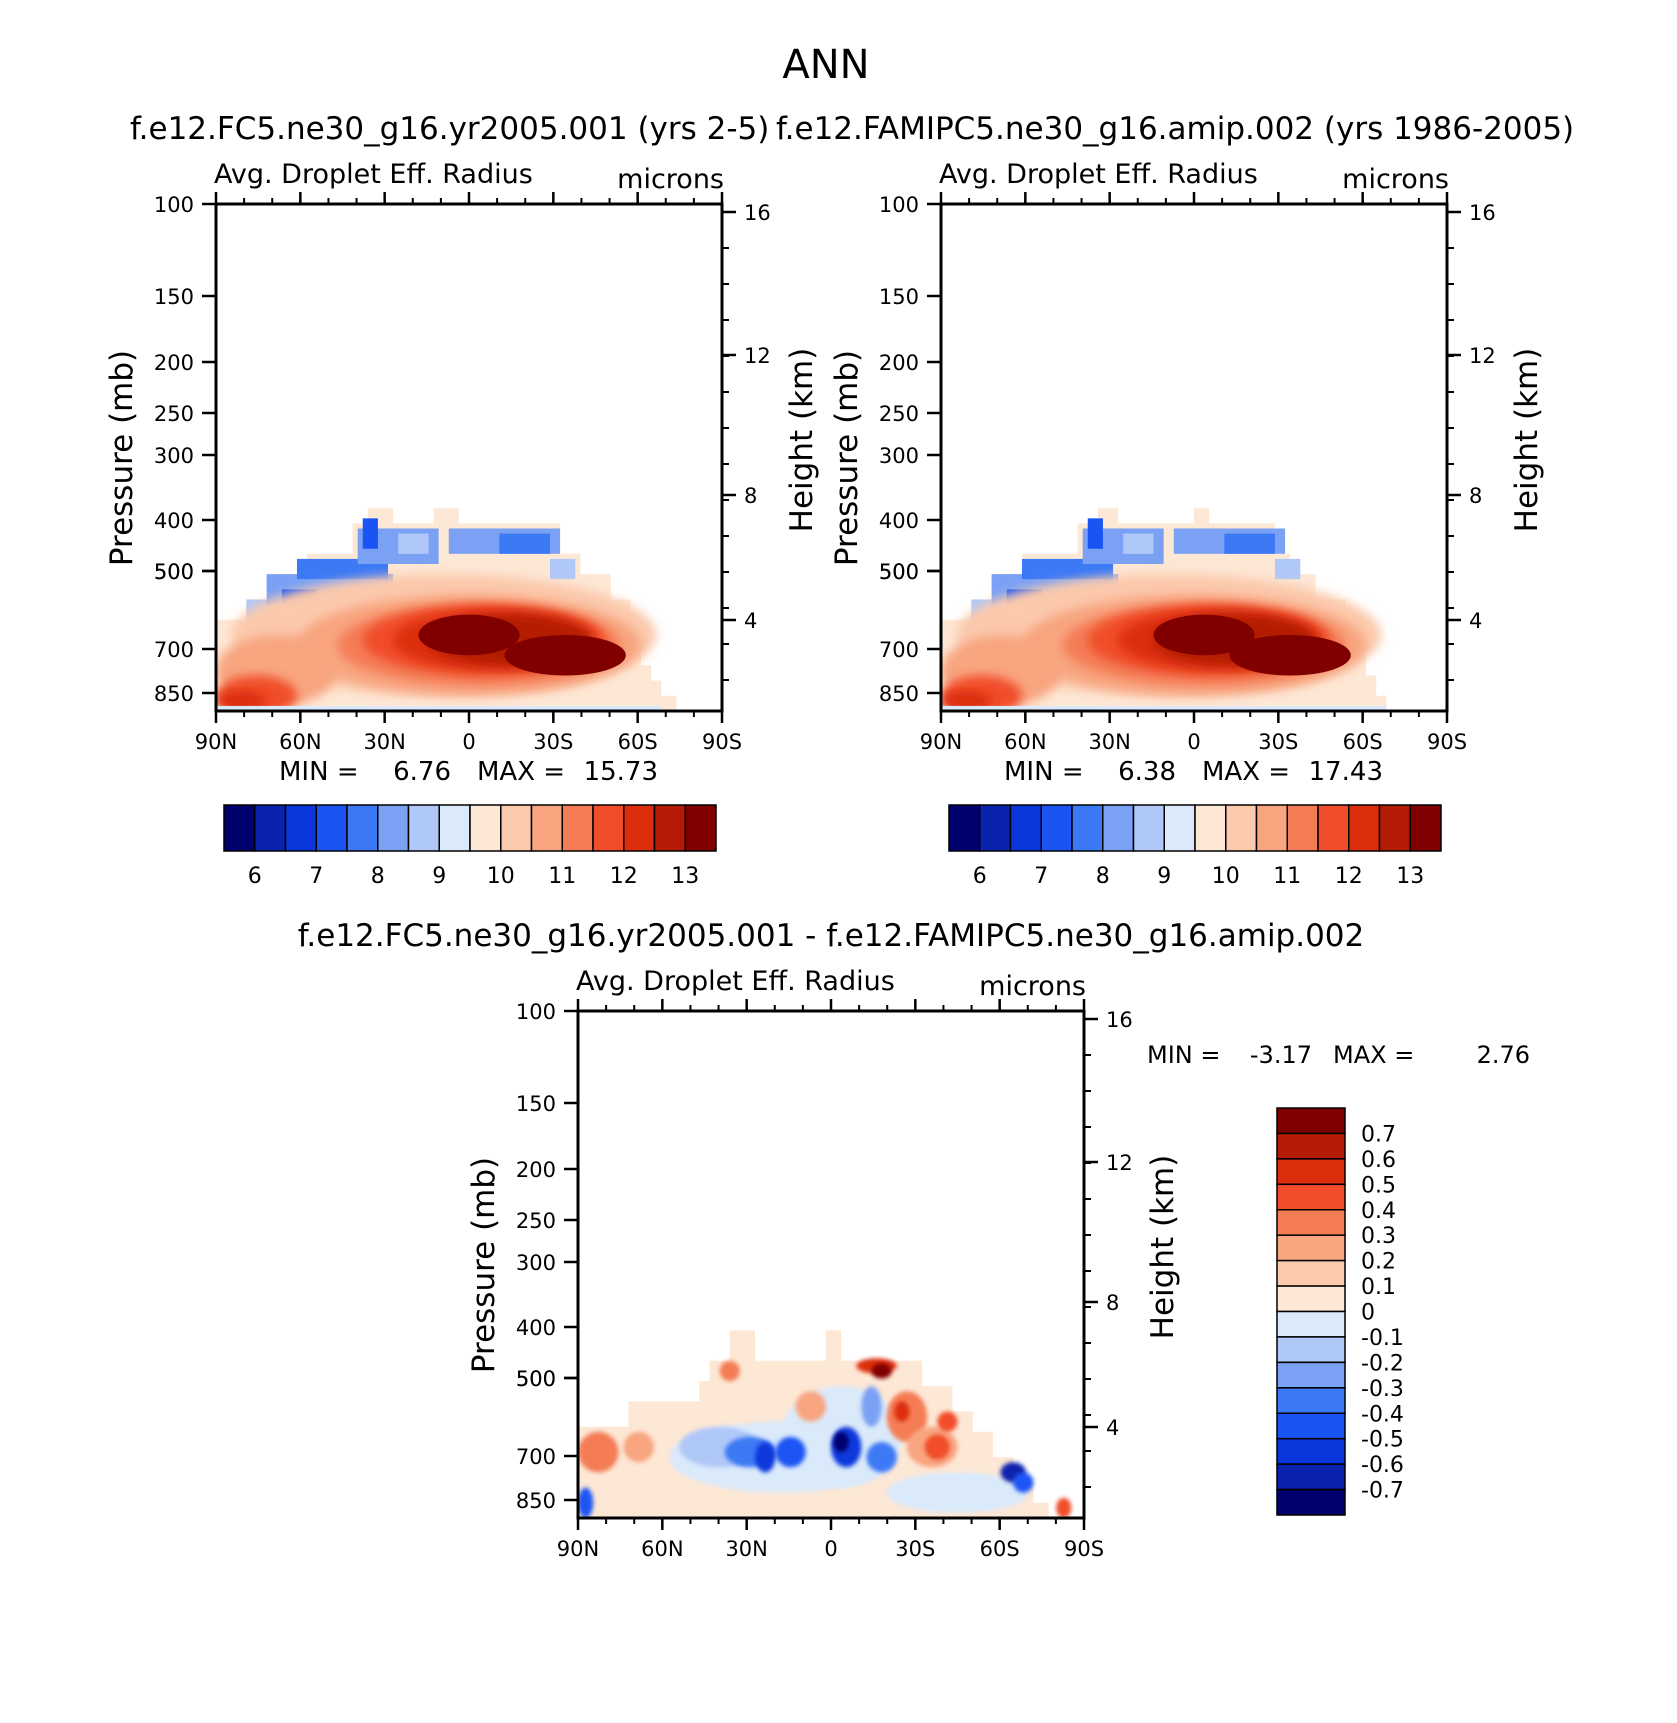 This screenshot has width=1677, height=1723. What do you see at coordinates (1164, 876) in the screenshot?
I see `panel-2-colorbar-label: 9` at bounding box center [1164, 876].